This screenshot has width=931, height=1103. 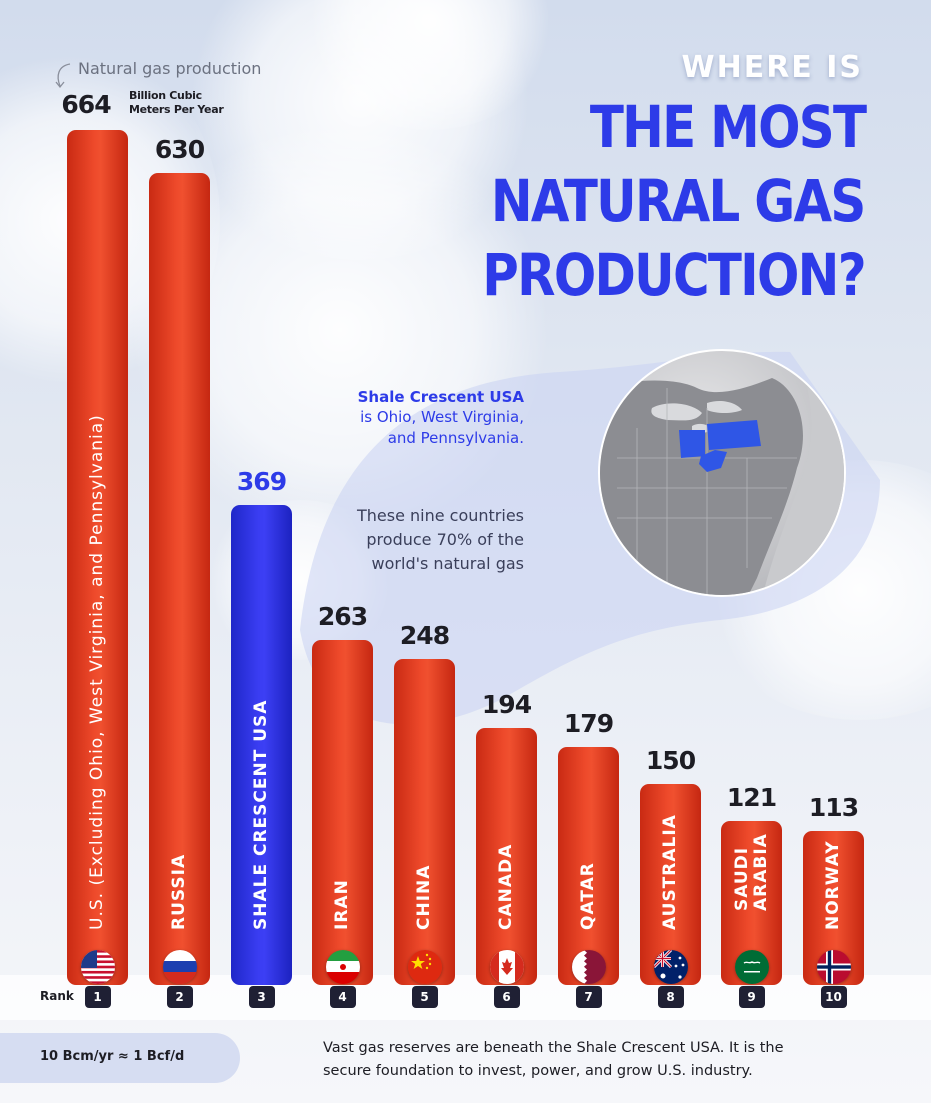 I want to click on title-line-4: PRODUCTION?, so click(x=674, y=275).